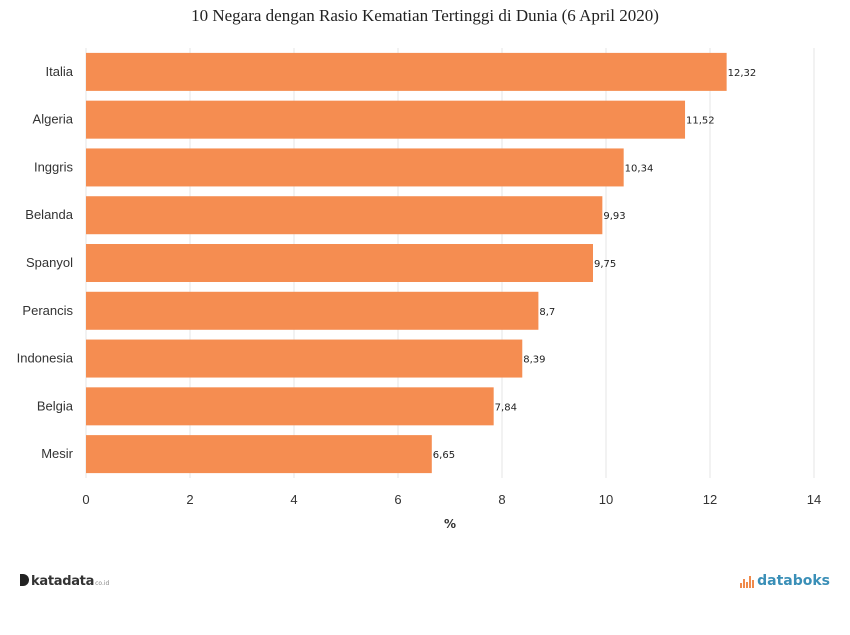 Image resolution: width=850 pixels, height=635 pixels. What do you see at coordinates (450, 524) in the screenshot?
I see `x-axis-title: %` at bounding box center [450, 524].